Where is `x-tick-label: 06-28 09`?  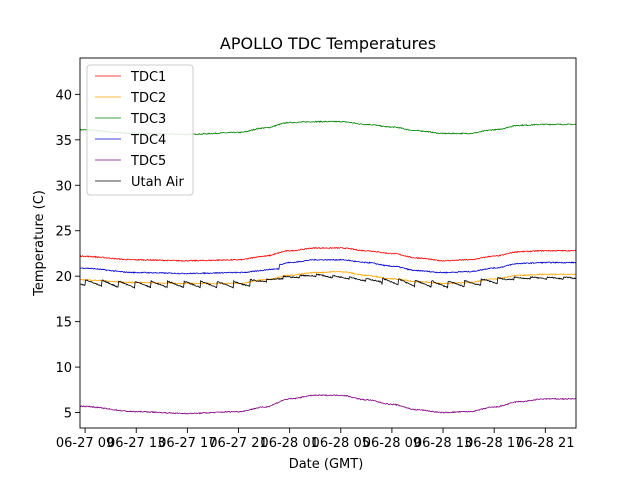
x-tick-label: 06-28 09 is located at coordinates (392, 443).